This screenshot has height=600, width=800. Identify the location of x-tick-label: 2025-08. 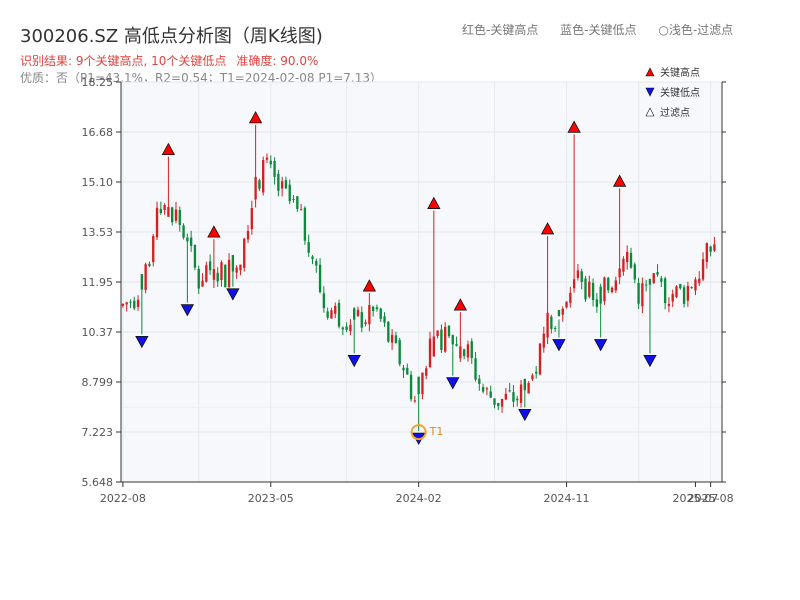
(711, 498).